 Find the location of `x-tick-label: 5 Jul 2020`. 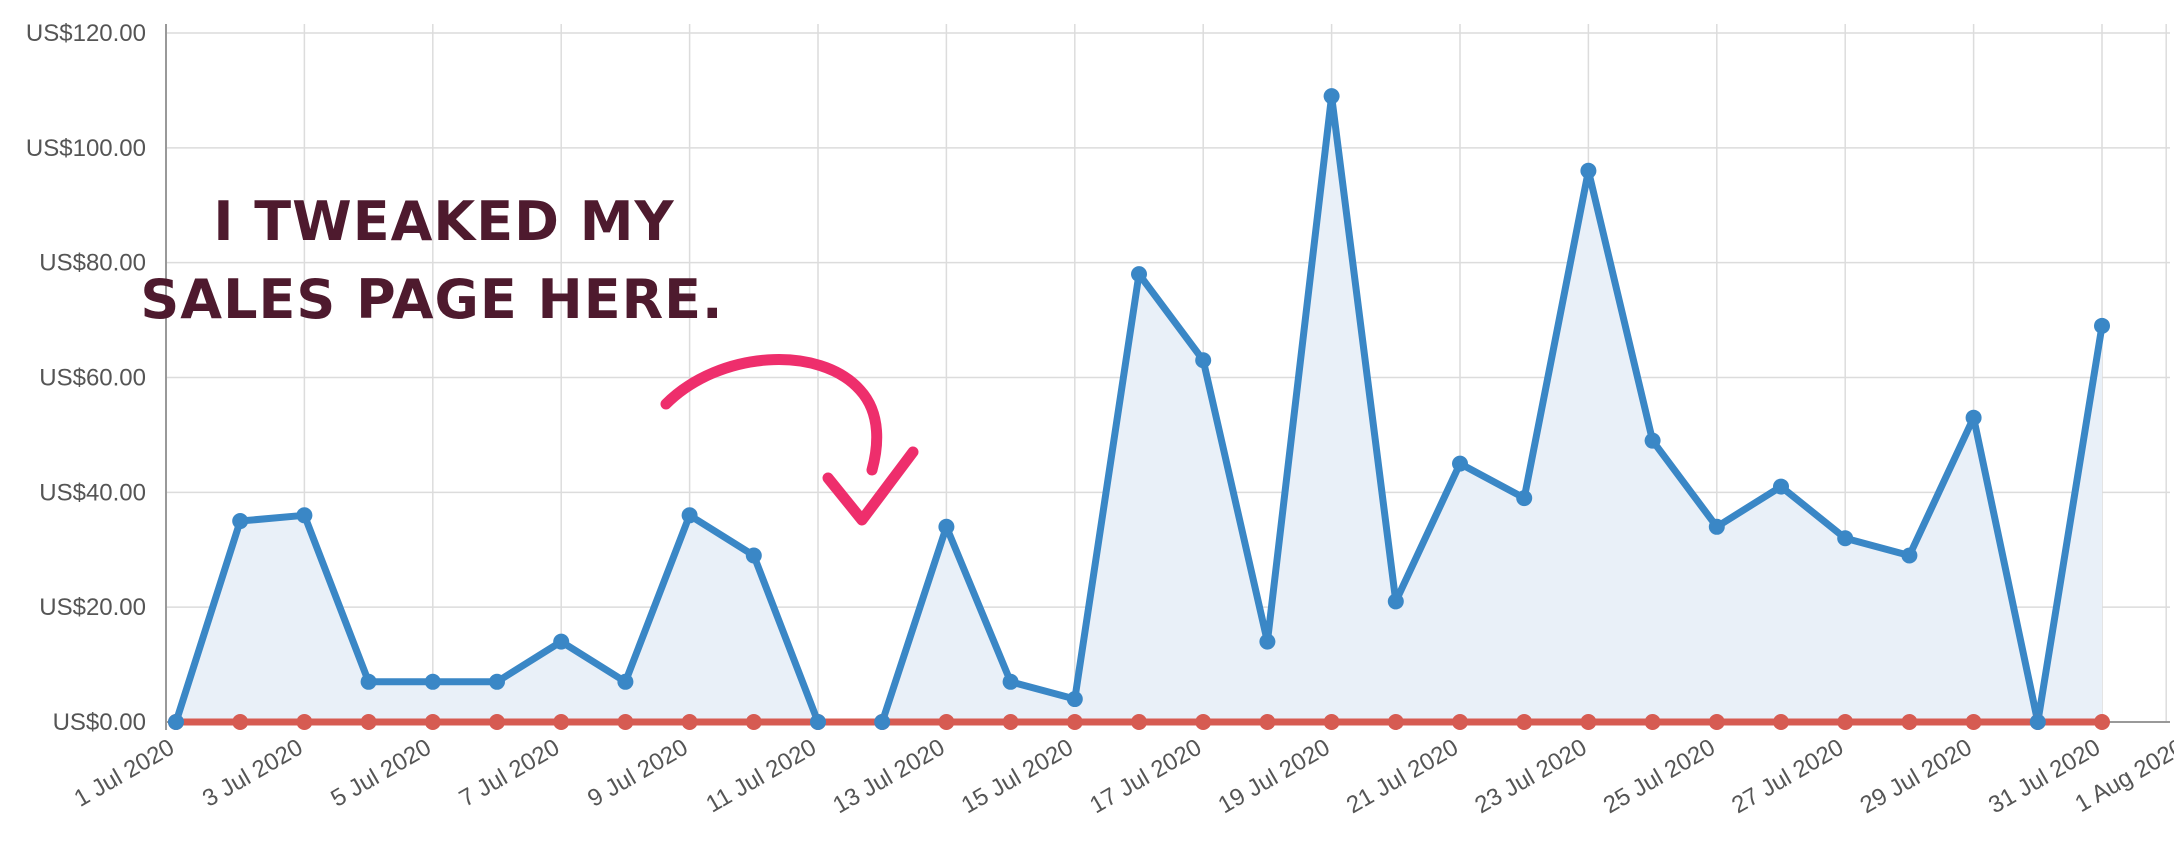

x-tick-label: 5 Jul 2020 is located at coordinates (380, 773).